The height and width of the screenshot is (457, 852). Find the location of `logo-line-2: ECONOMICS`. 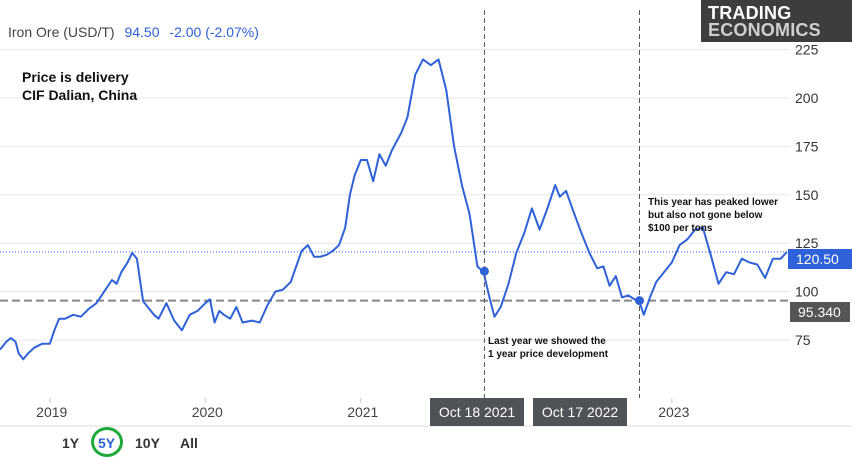

logo-line-2: ECONOMICS is located at coordinates (764, 30).